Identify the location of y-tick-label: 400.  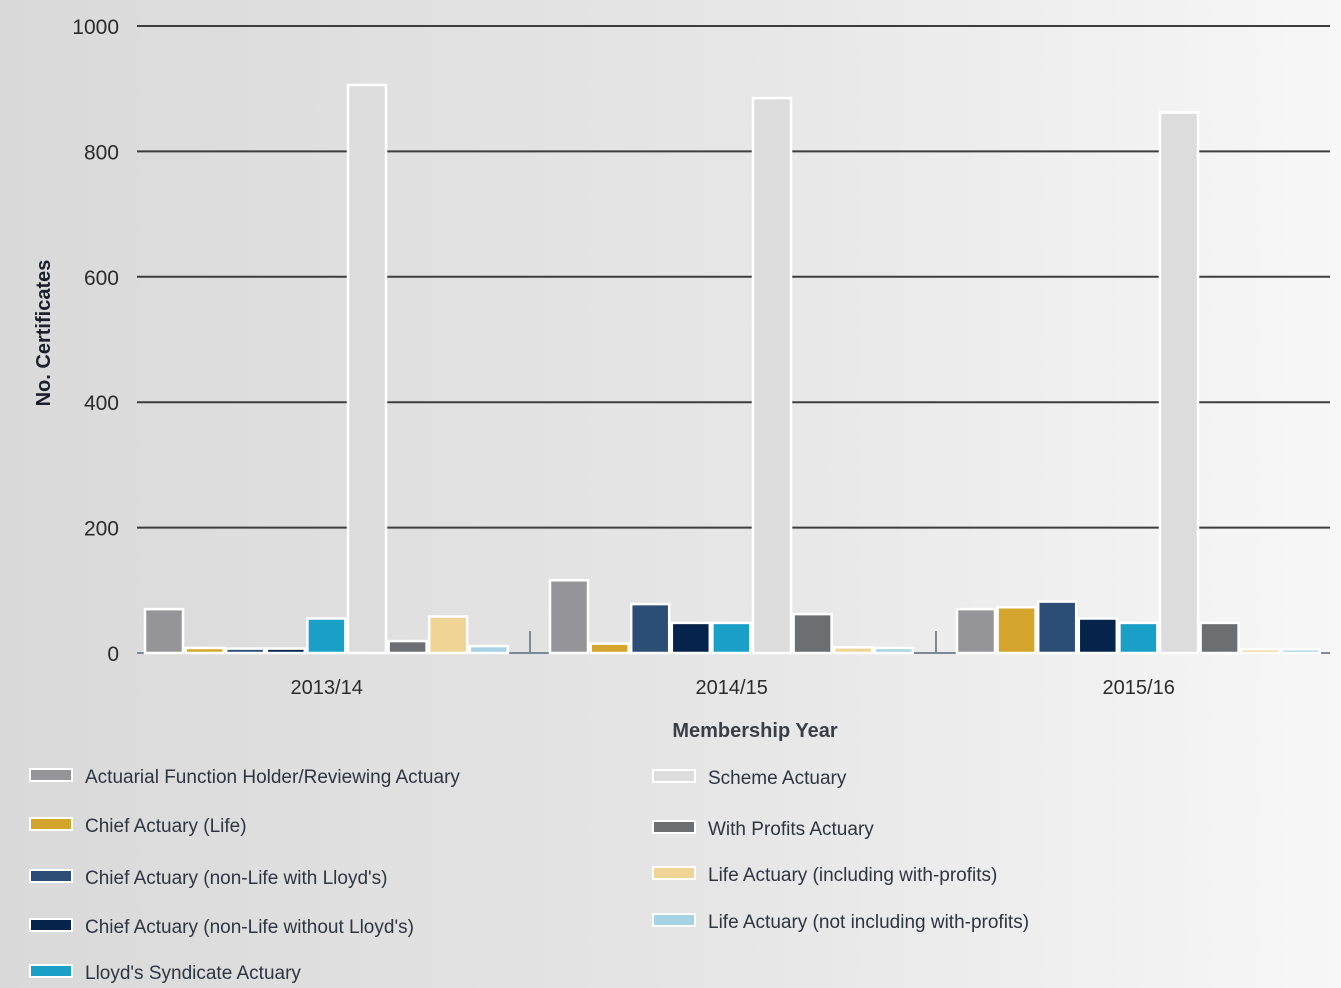
(101, 403).